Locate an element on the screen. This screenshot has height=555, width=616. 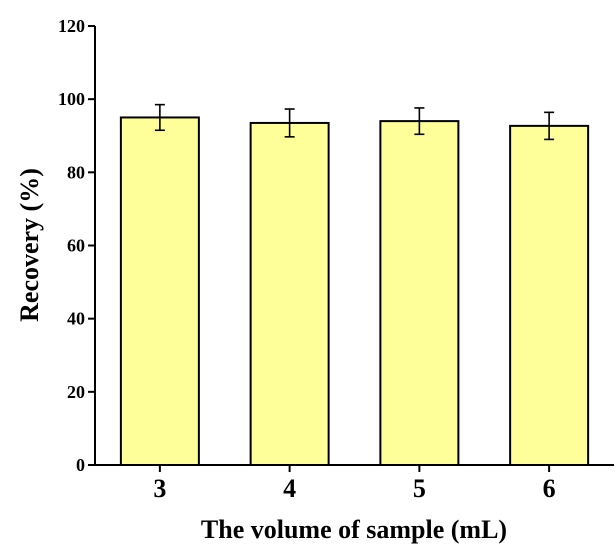
x-tick-label: 6 is located at coordinates (549, 488).